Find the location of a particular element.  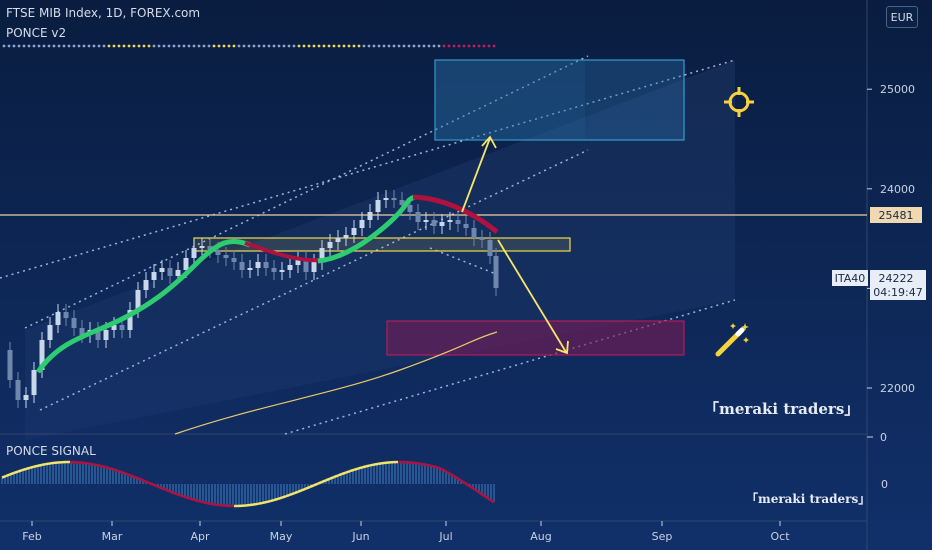

lower-pane-top-tick-label: 0 is located at coordinates (883, 437).